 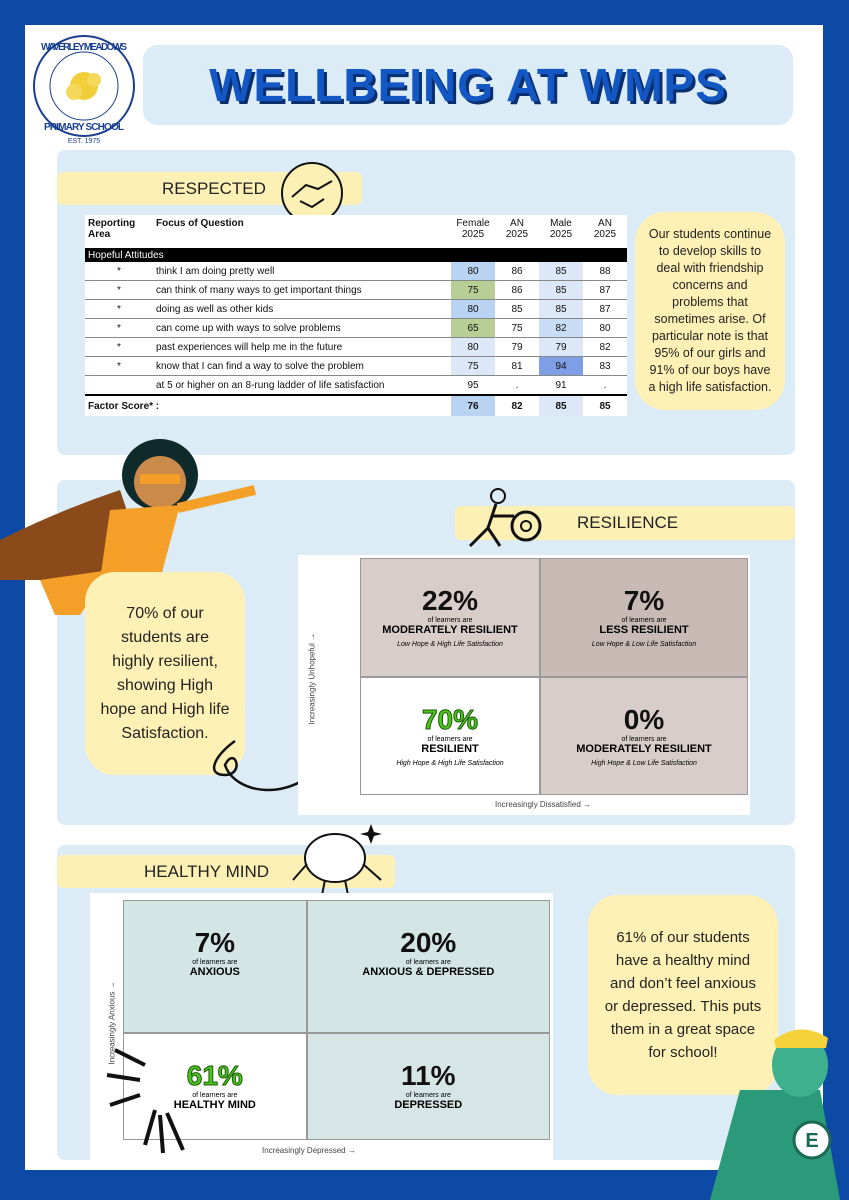 I want to click on quadrant-label: RESILIENT, so click(x=450, y=748).